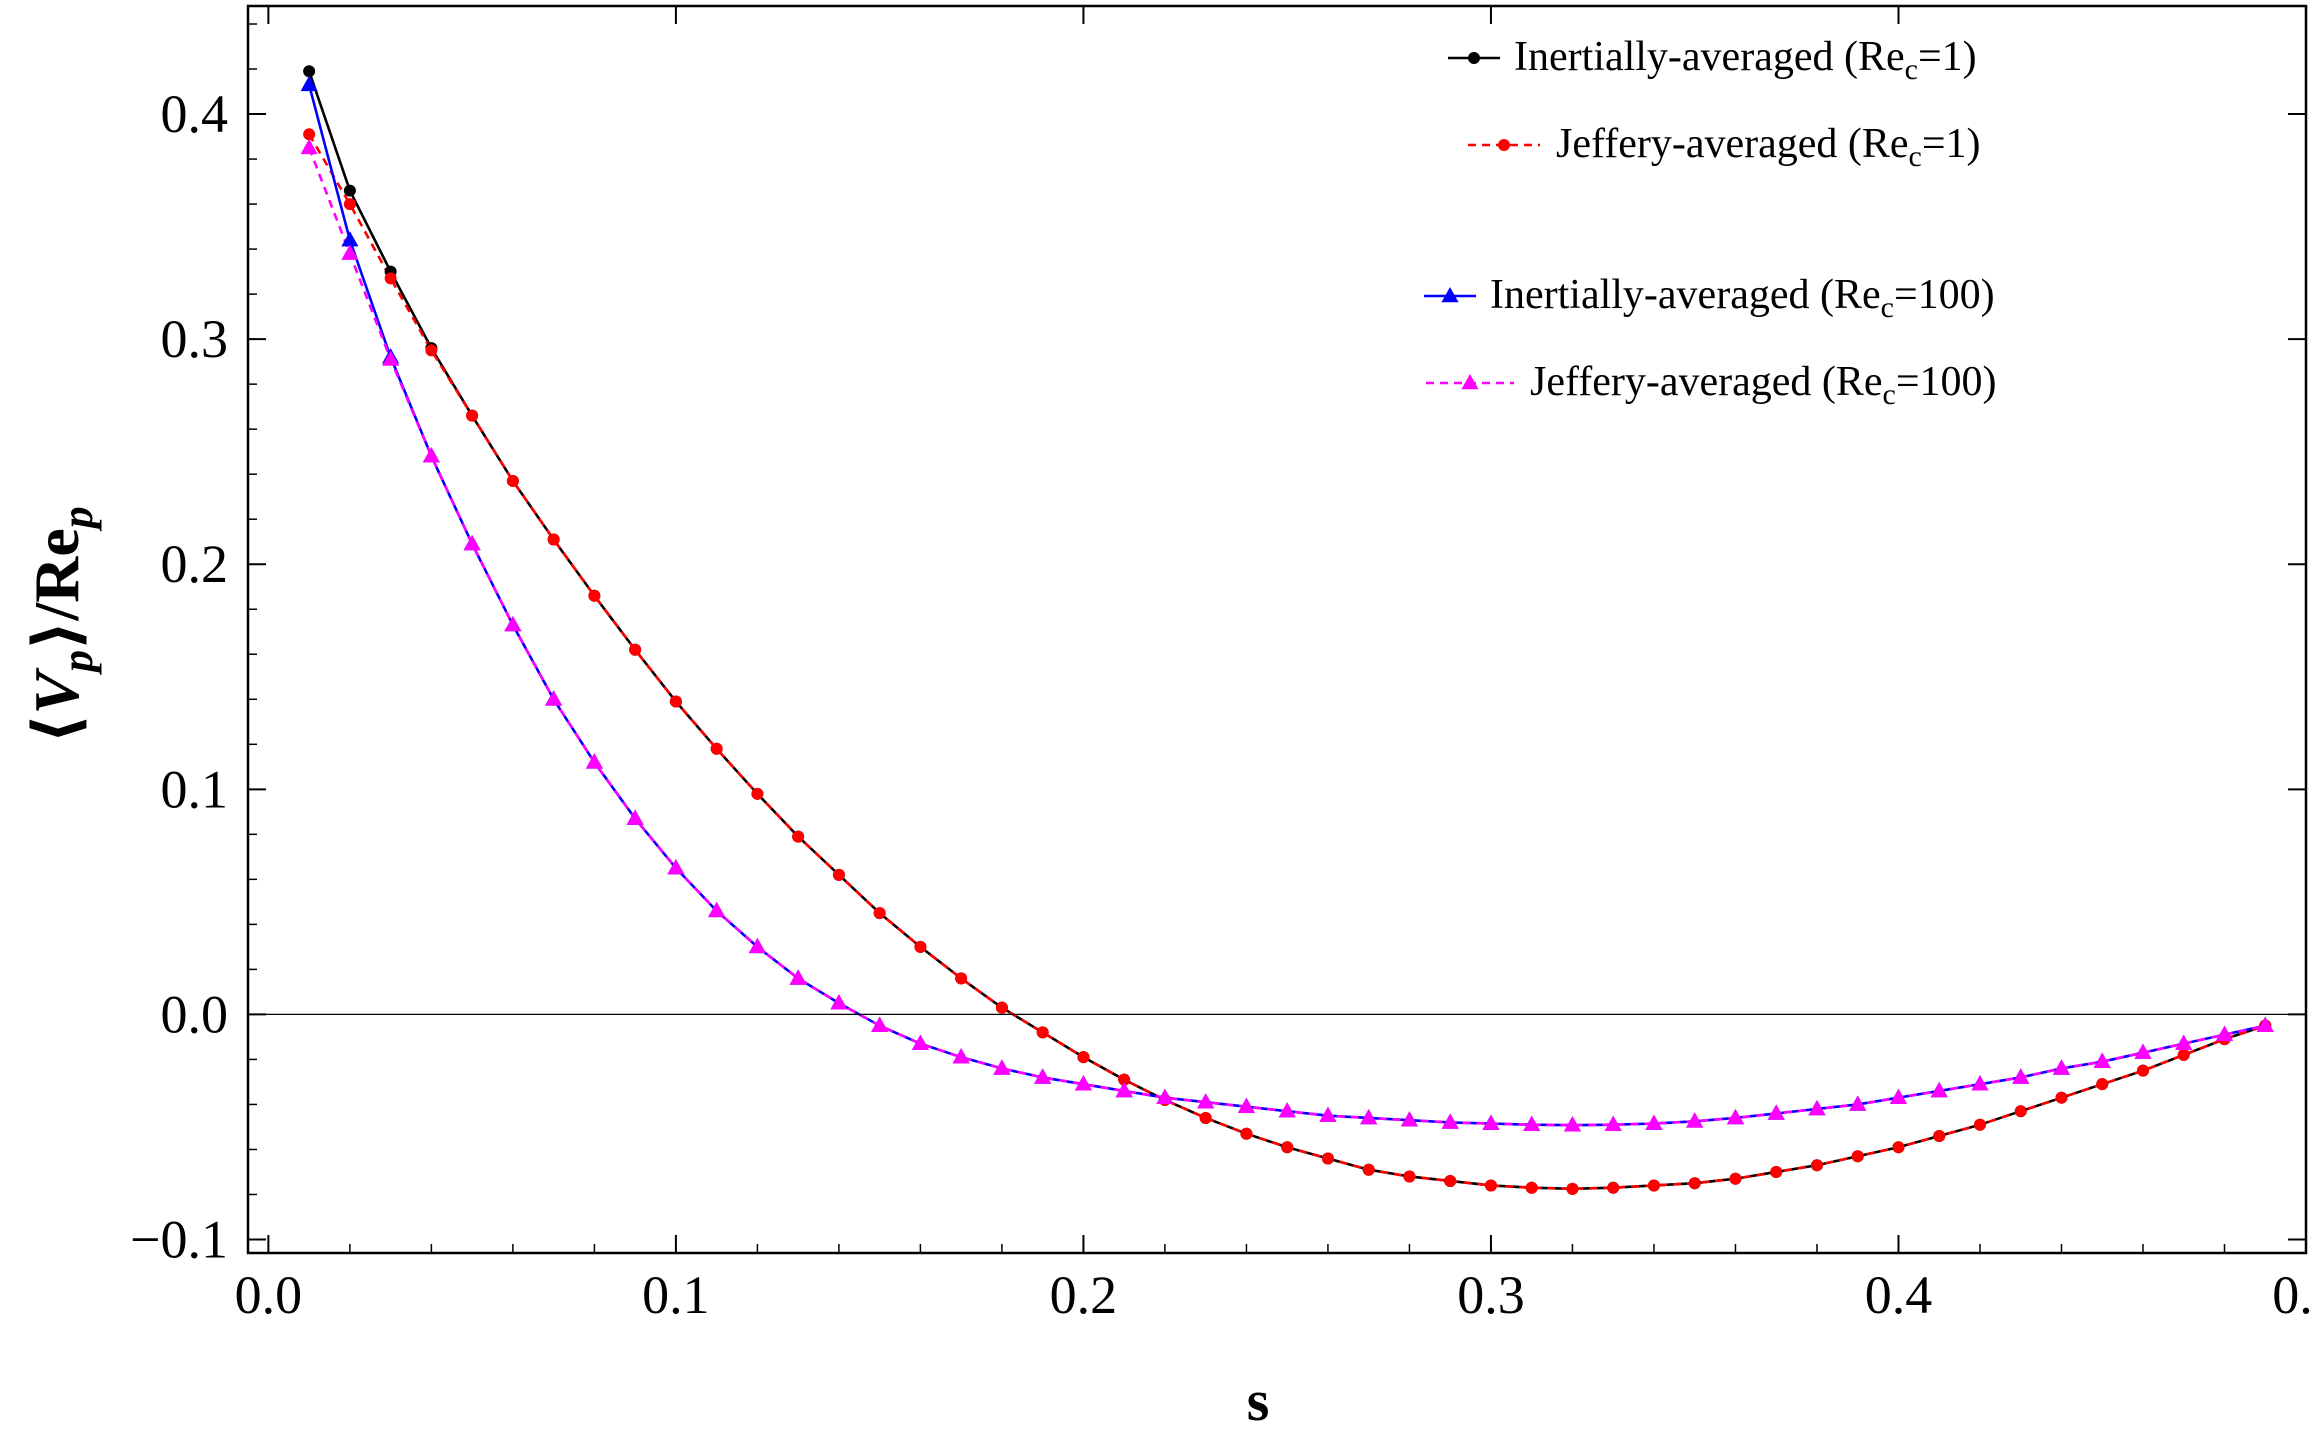 The image size is (2314, 1431). Describe the element at coordinates (1899, 1295) in the screenshot. I see `x-tick-label: 0.4` at that location.